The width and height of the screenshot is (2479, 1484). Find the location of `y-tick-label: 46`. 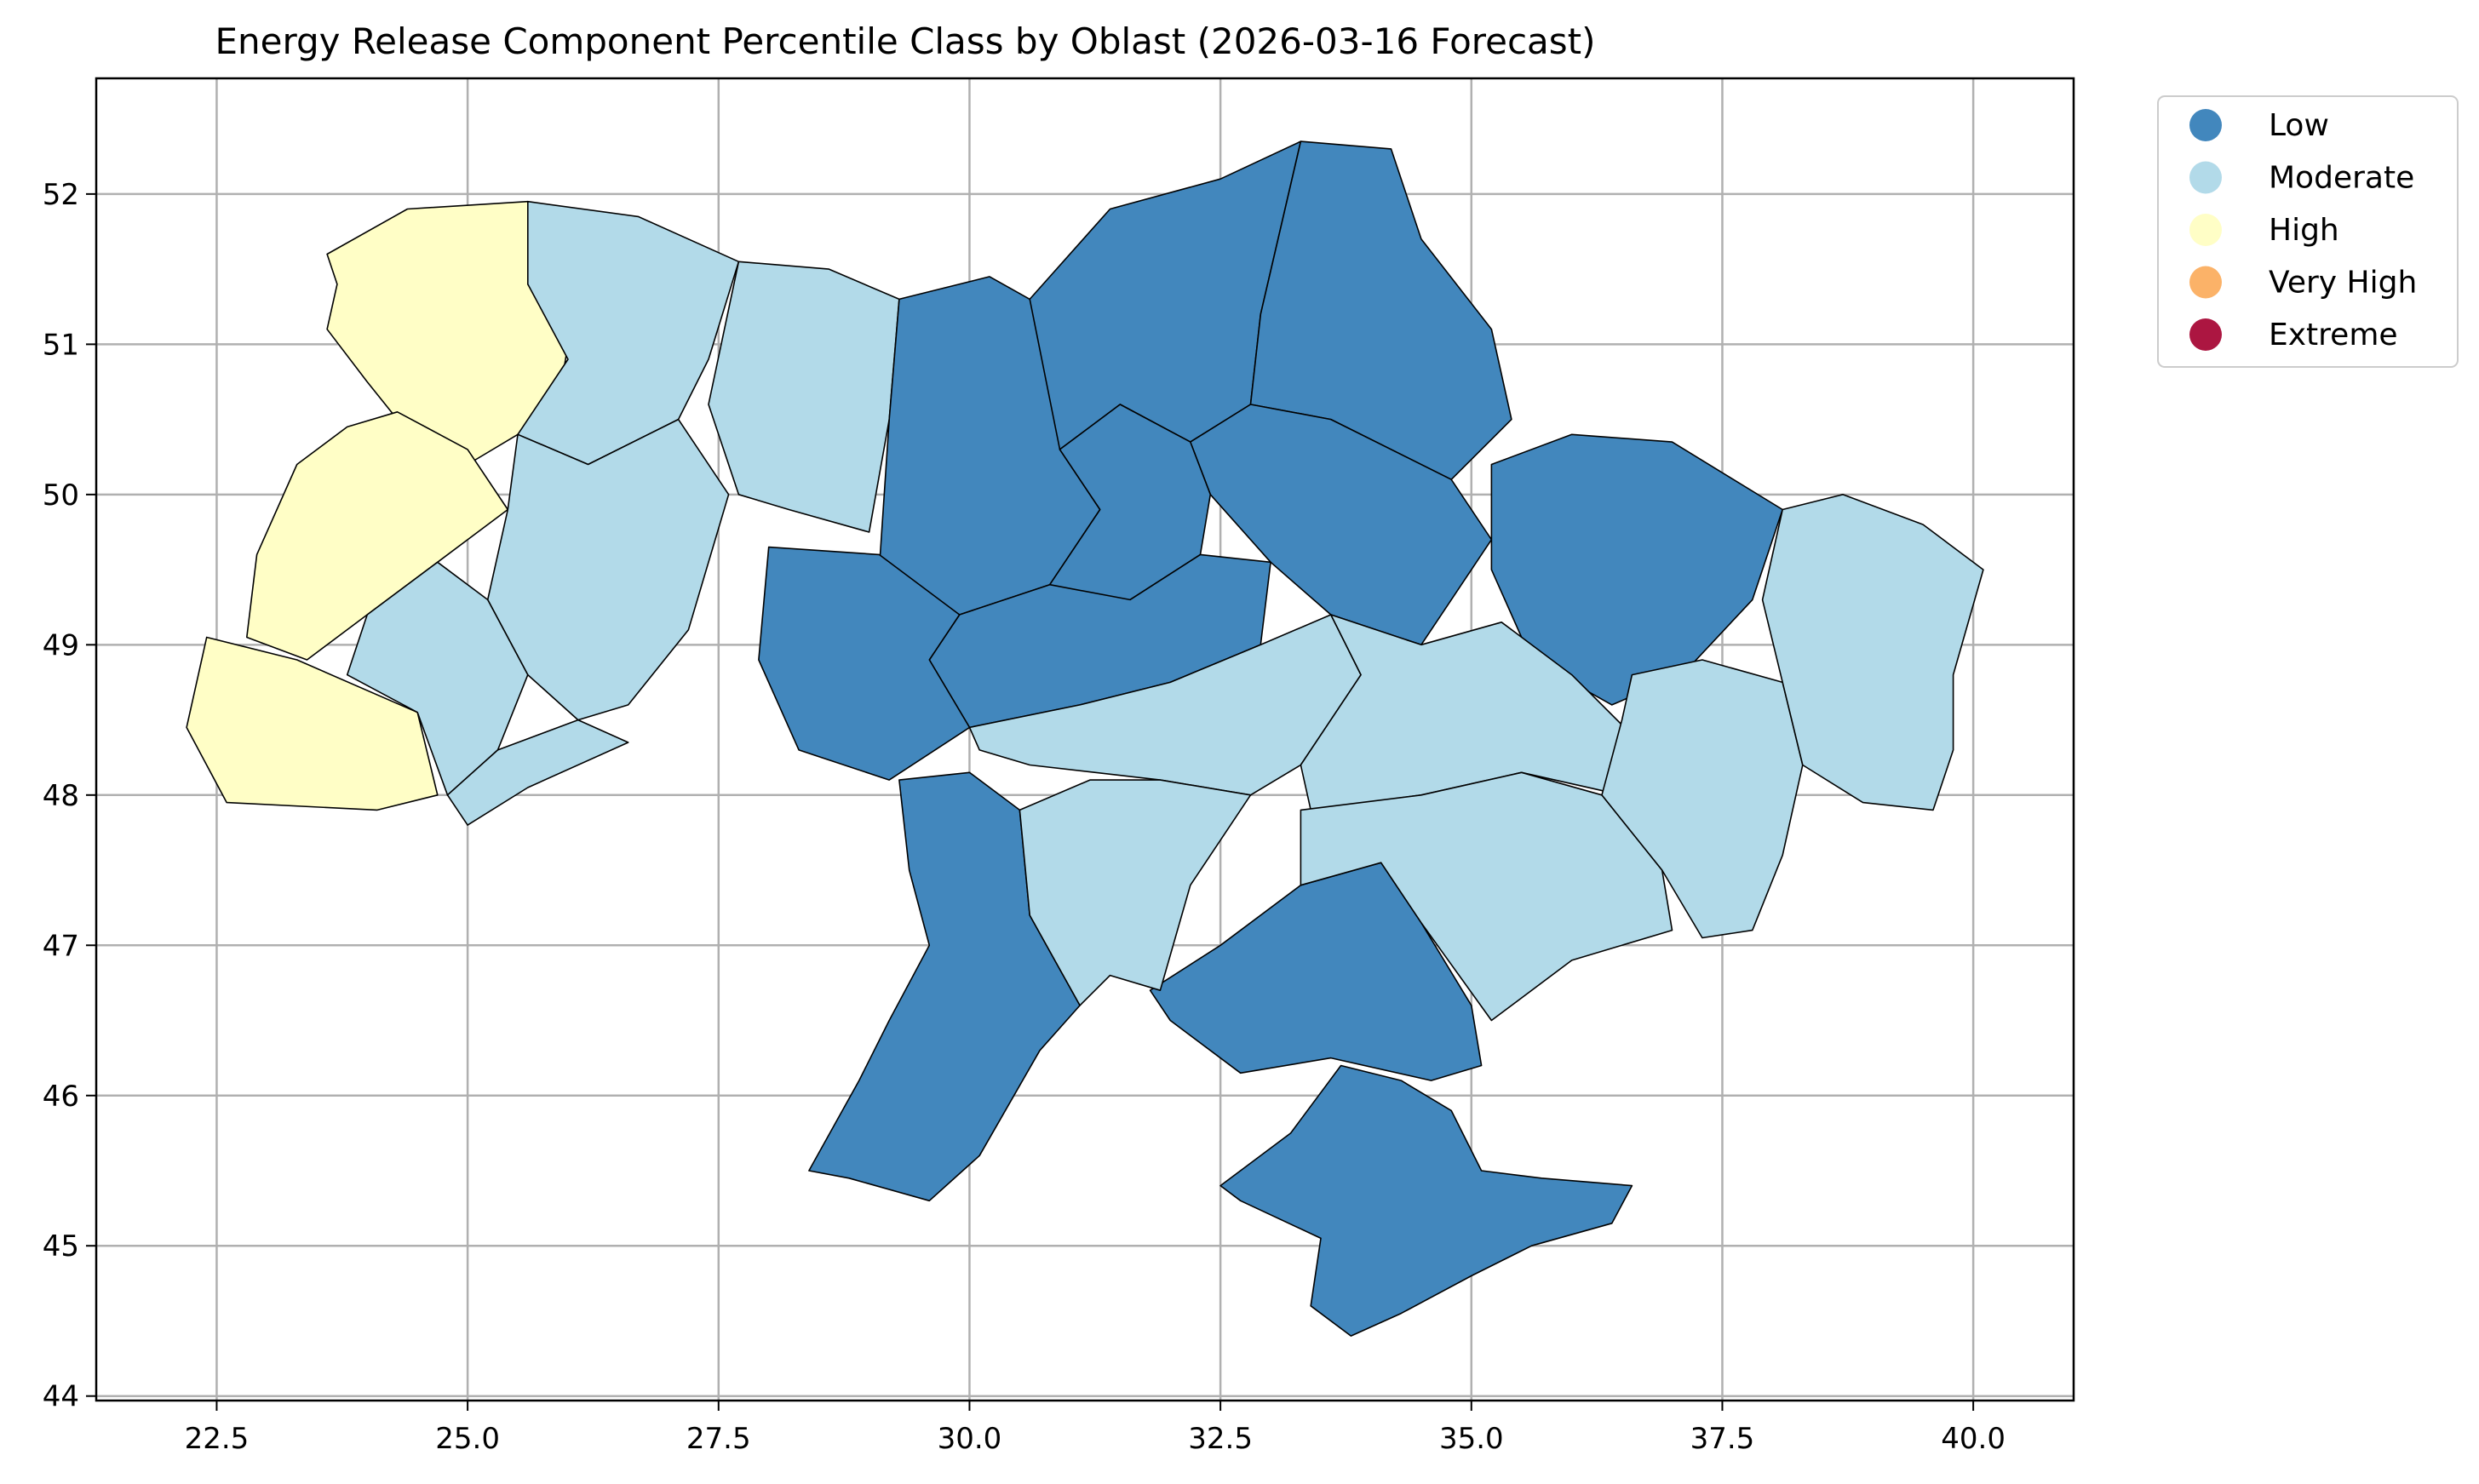

y-tick-label: 46 is located at coordinates (61, 1097).